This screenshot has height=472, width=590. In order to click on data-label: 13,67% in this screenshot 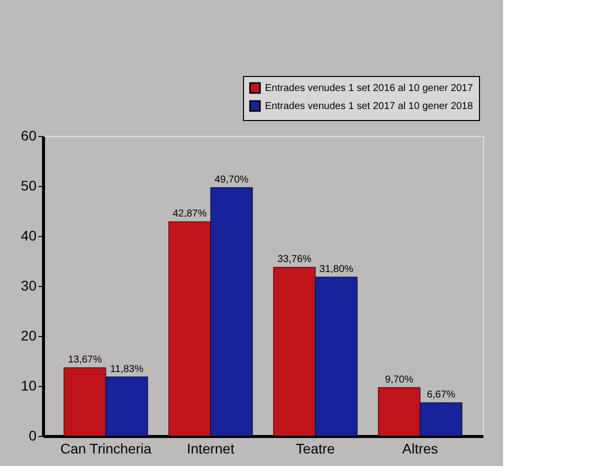, I will do `click(85, 360)`.